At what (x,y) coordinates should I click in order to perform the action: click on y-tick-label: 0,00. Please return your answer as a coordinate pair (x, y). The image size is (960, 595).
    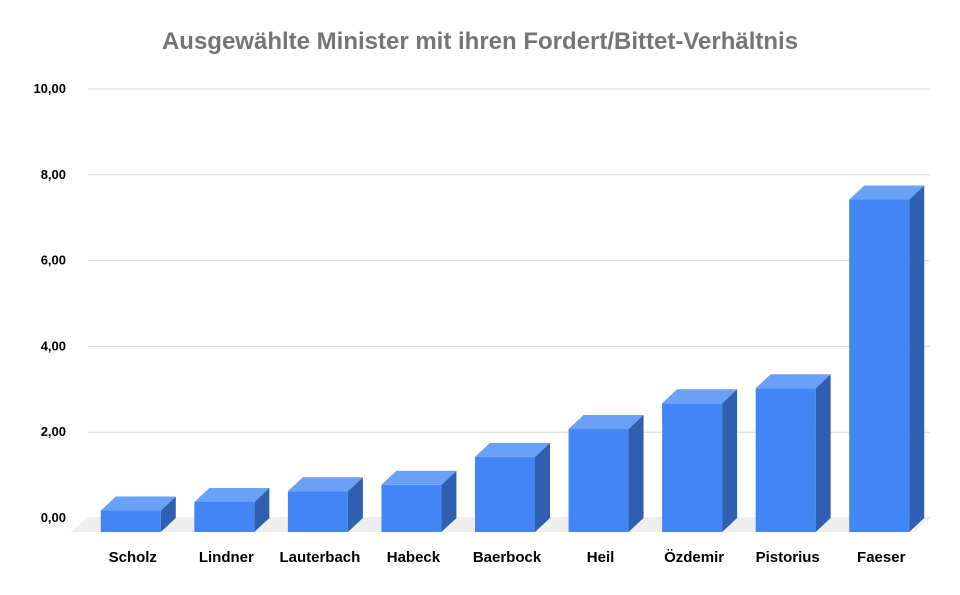
    Looking at the image, I should click on (53, 517).